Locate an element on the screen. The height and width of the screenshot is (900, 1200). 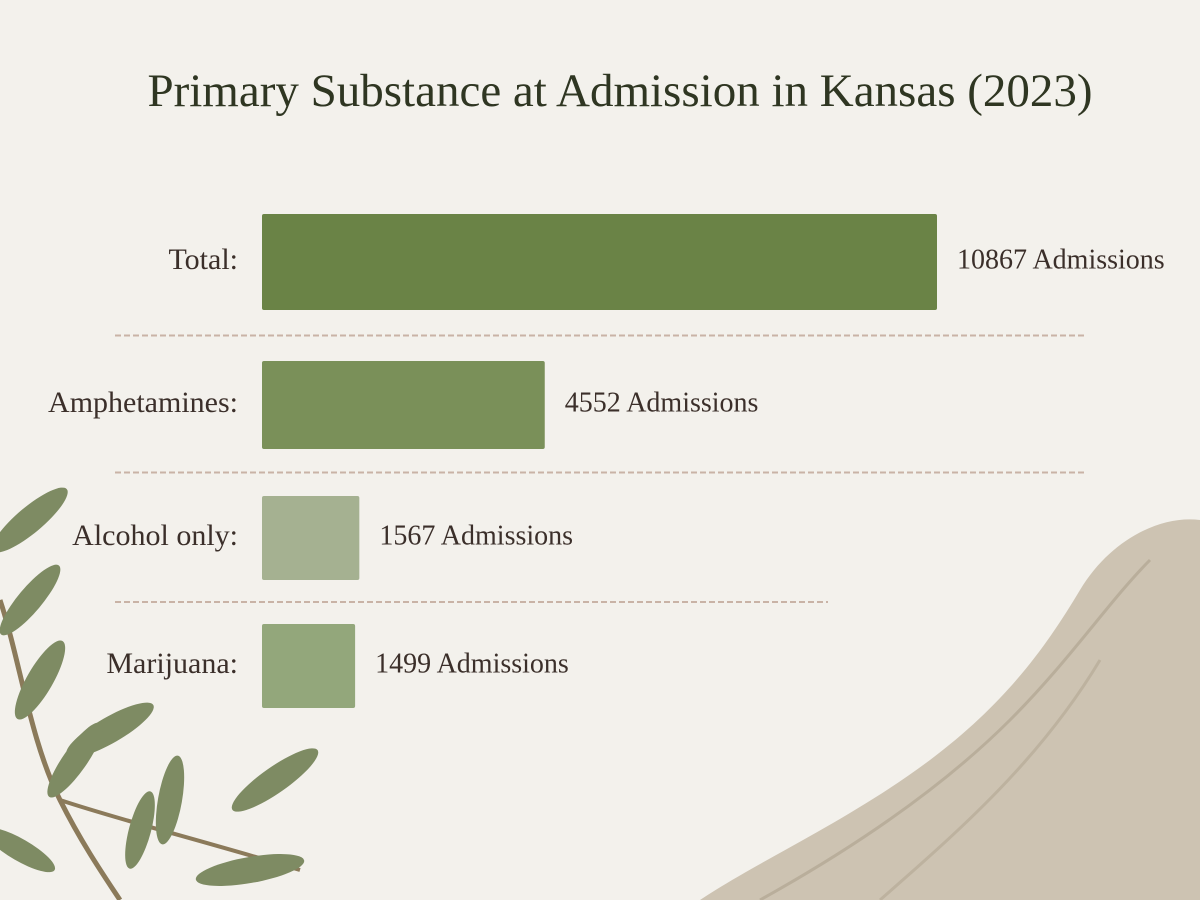
value-label: 1567 Admissions is located at coordinates (476, 535).